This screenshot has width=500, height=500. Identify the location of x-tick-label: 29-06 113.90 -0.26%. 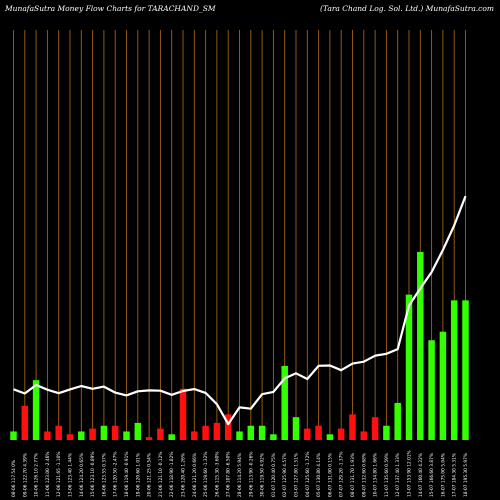
(251, 474).